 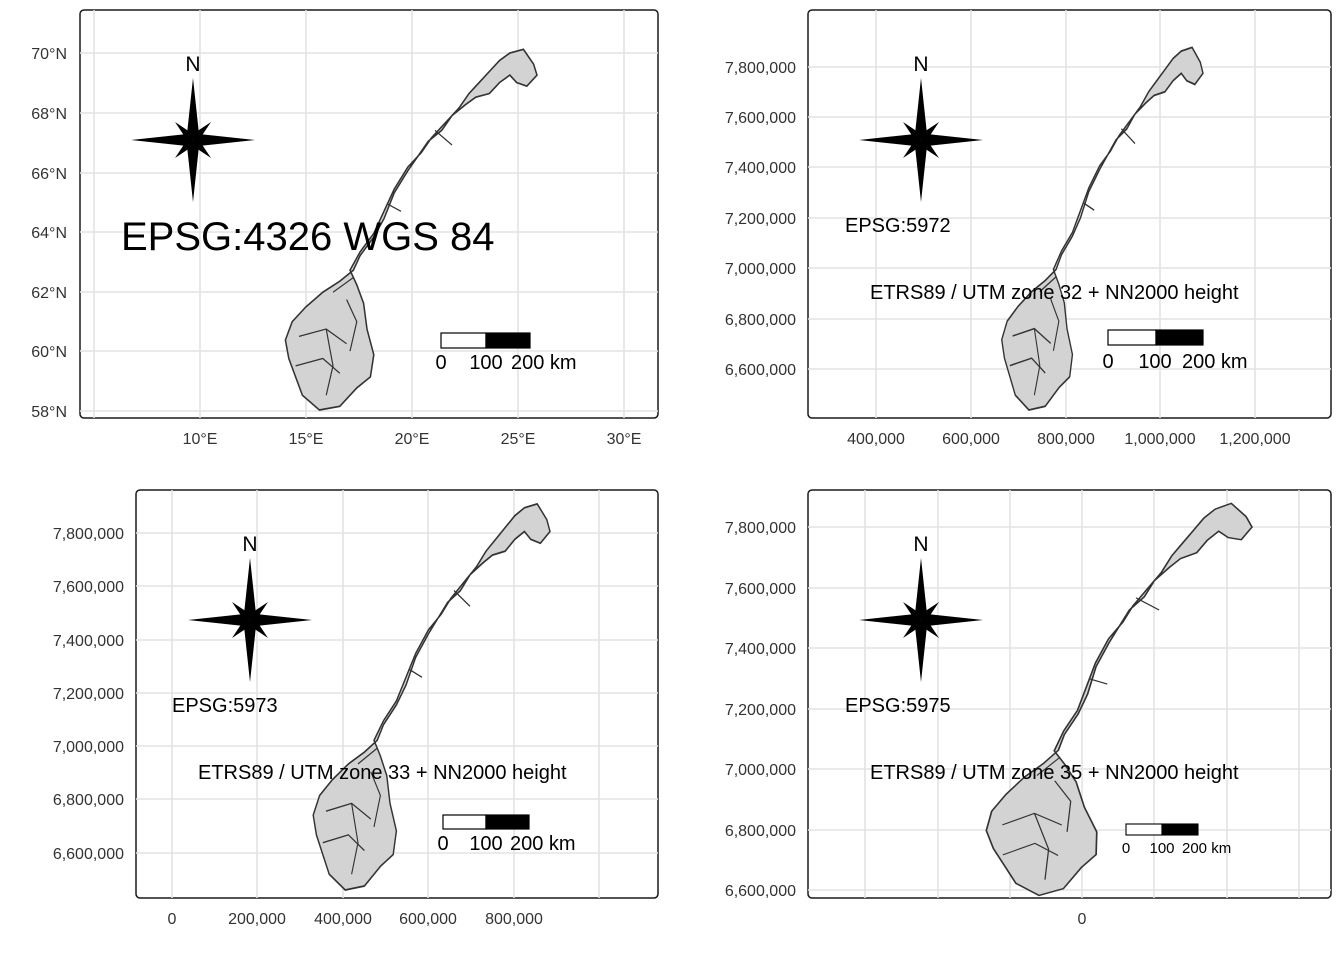 What do you see at coordinates (1054, 773) in the screenshot?
I see `crs-subtitle: ETRS89 / UTM zone 35 + NN2000 height` at bounding box center [1054, 773].